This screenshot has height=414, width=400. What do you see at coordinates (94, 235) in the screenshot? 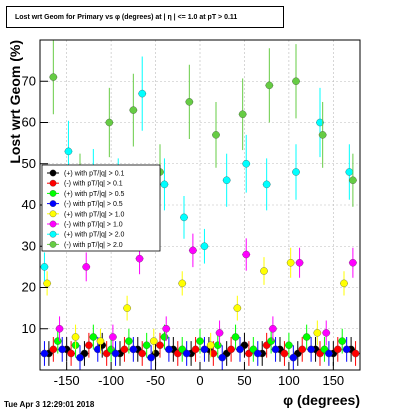
I see `legend-entry: (+) with pT/|q| > 2.0` at bounding box center [94, 235].